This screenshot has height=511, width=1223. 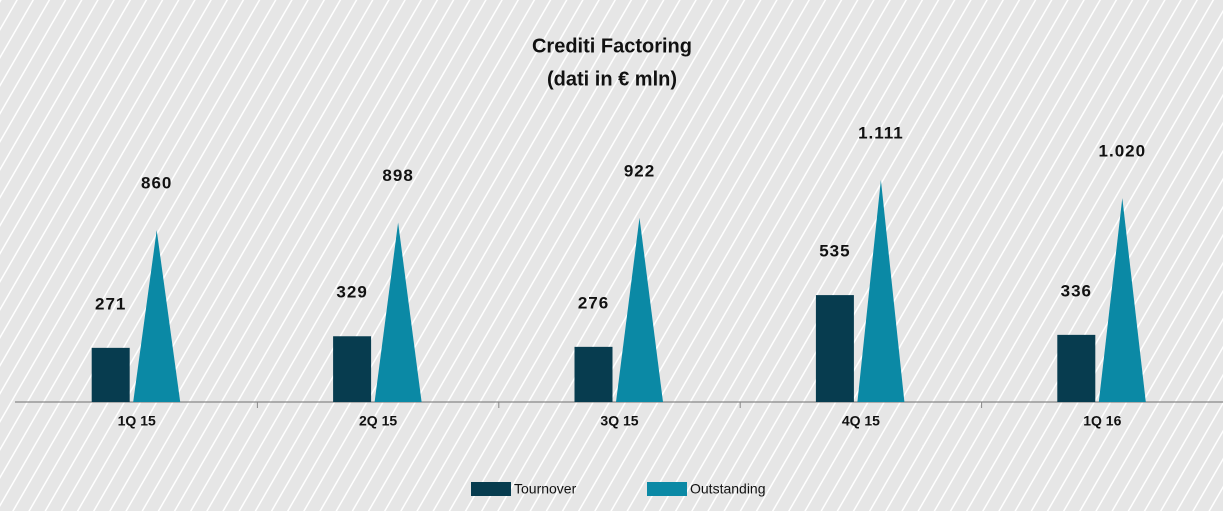 I want to click on value-label: 329, so click(x=351, y=292).